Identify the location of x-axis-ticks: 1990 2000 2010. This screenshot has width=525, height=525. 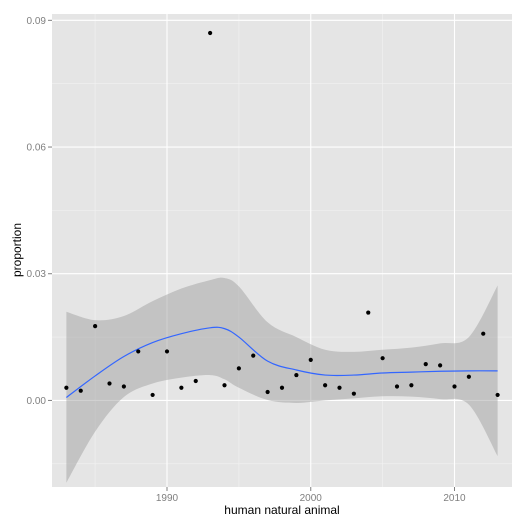
(311, 495).